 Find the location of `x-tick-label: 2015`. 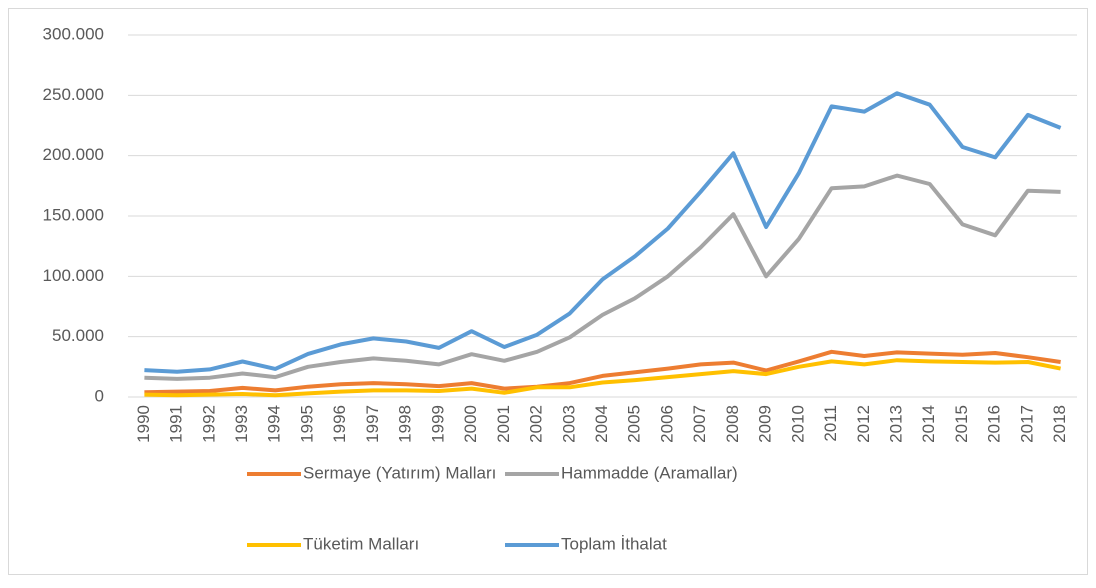

x-tick-label: 2015 is located at coordinates (961, 424).